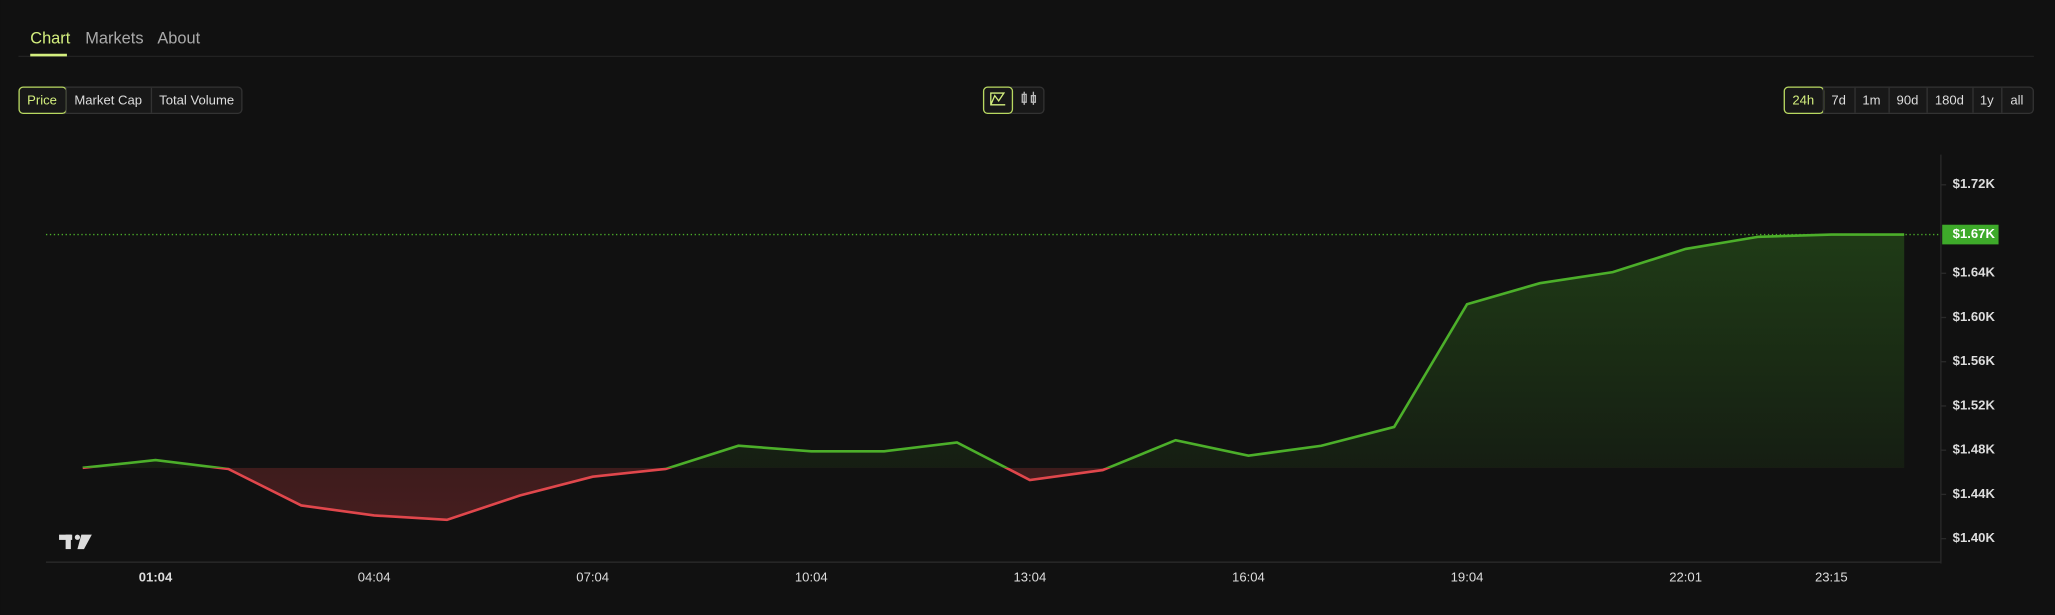 The width and height of the screenshot is (2055, 615). What do you see at coordinates (178, 39) in the screenshot?
I see `tab: About` at bounding box center [178, 39].